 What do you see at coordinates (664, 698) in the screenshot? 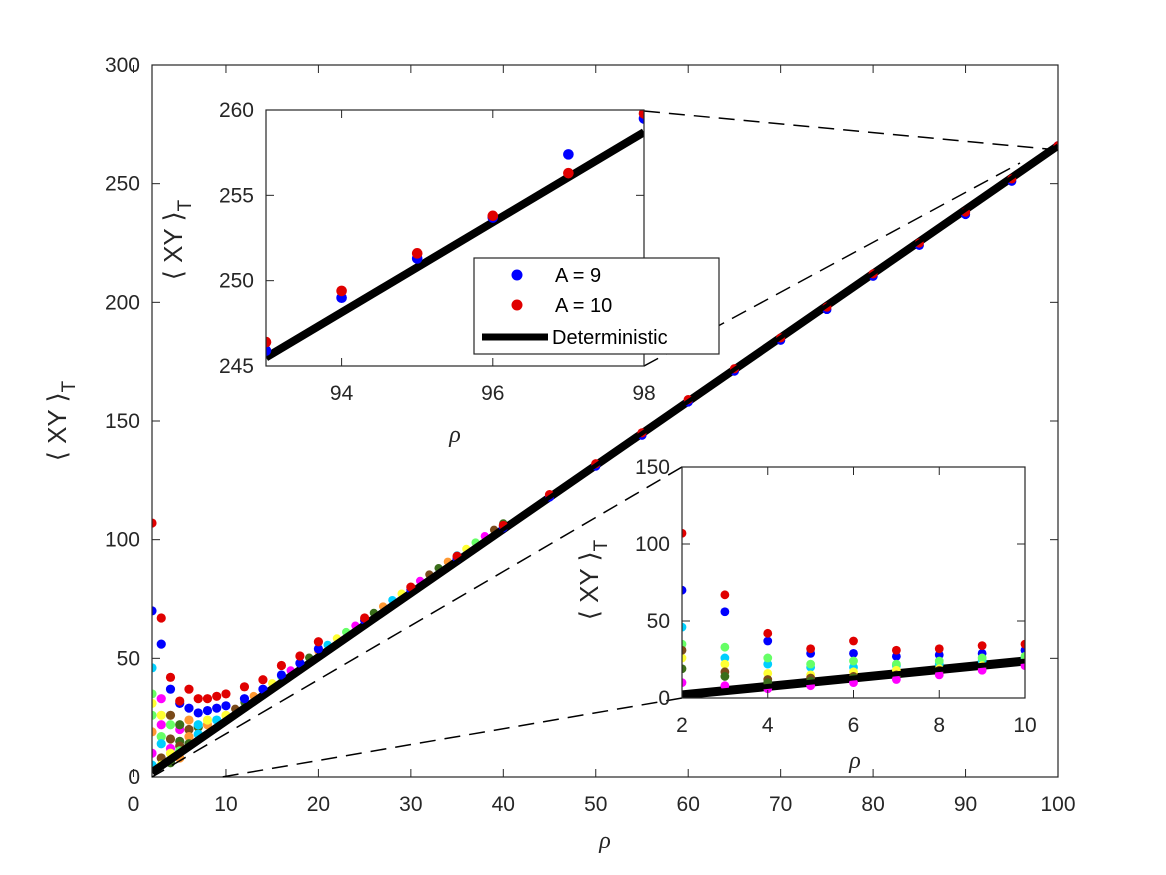
I see `inset_bottom-y-tick-label: 0` at bounding box center [664, 698].